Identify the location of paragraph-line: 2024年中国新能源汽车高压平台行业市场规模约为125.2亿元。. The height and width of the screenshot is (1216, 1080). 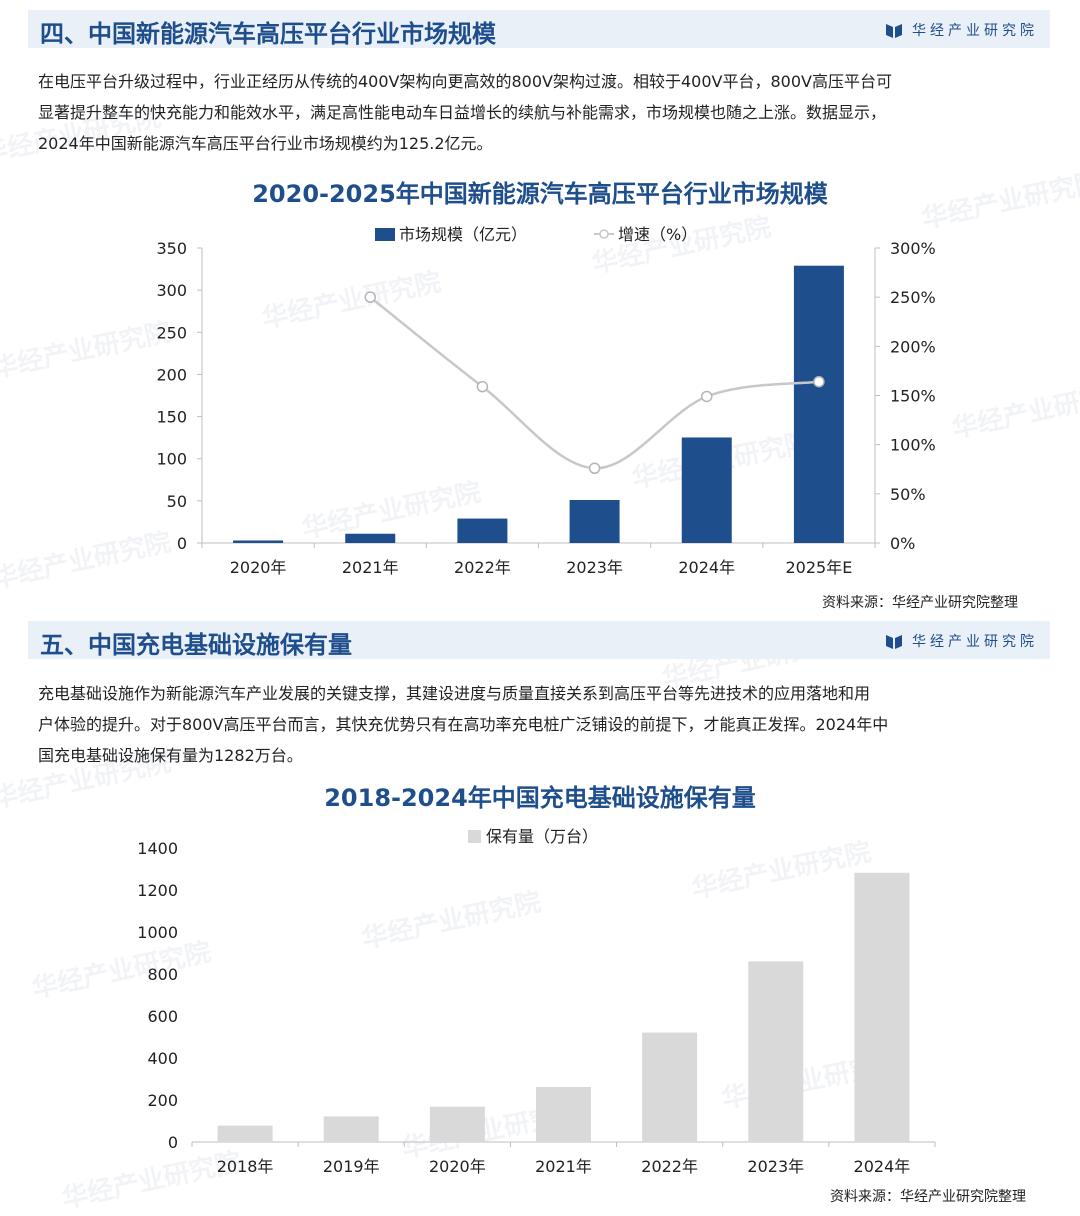
(265, 143).